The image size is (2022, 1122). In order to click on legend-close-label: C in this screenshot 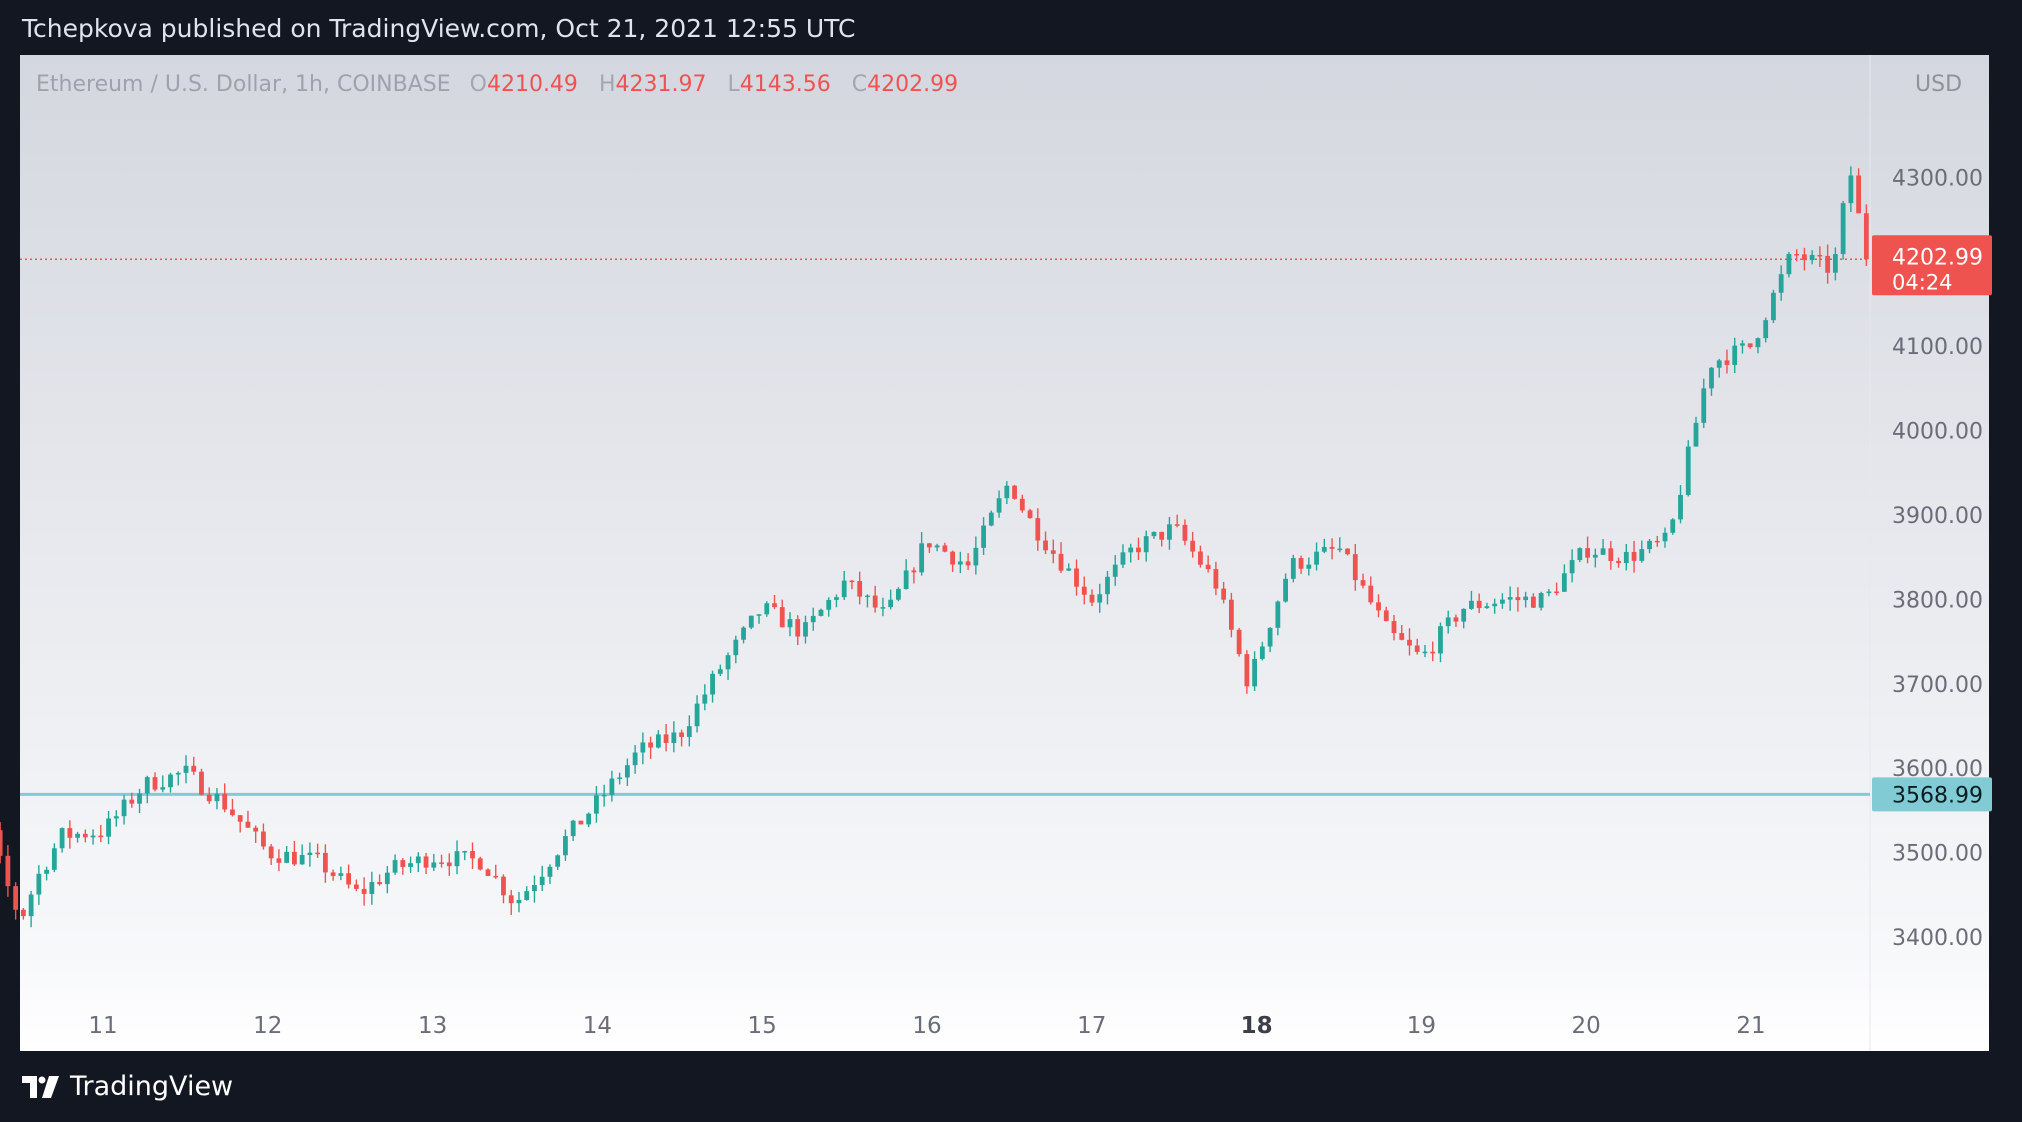, I will do `click(859, 84)`.